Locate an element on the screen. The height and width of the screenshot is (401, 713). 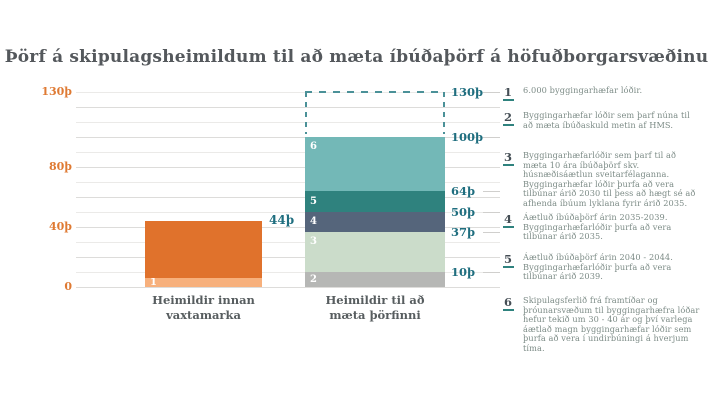
bar-segment: 2 is located at coordinates (375, 279).